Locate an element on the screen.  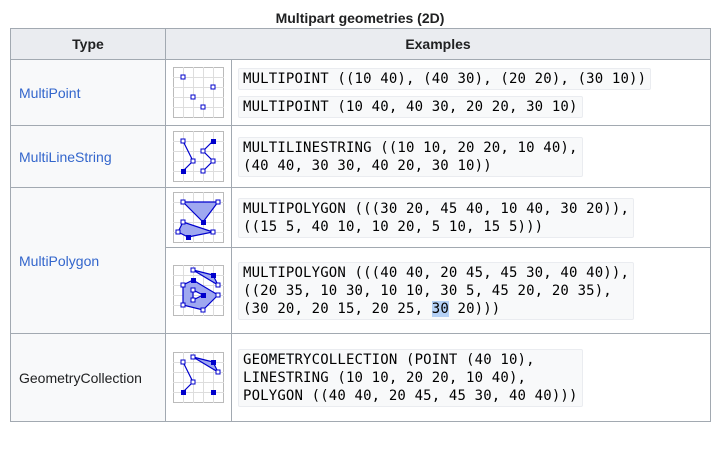
wkt-line: POLYGON ((40 40, 20 45, 45 30, 40 40))) is located at coordinates (410, 395).